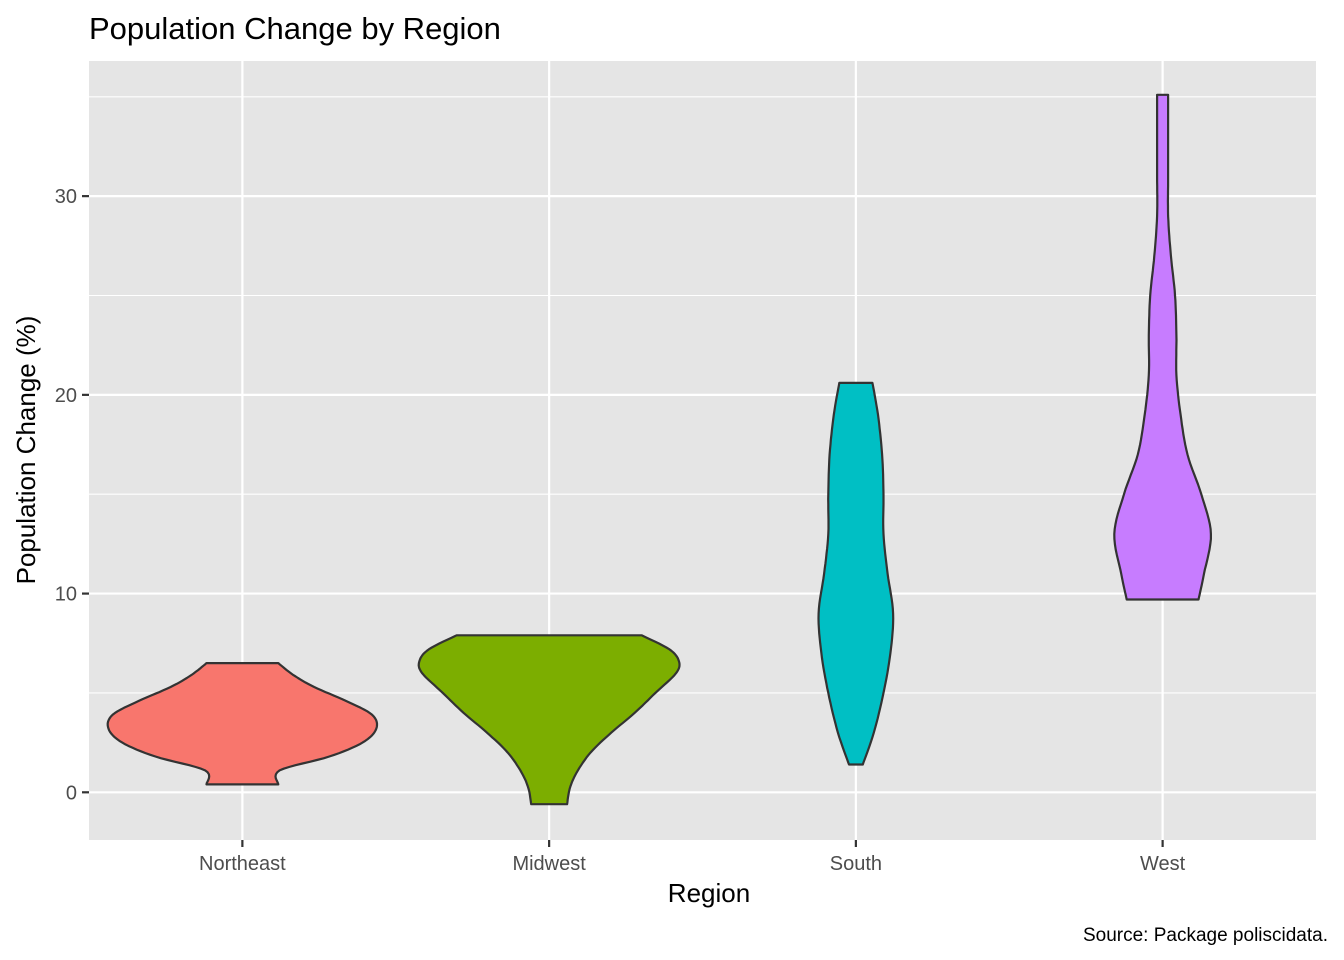 This screenshot has width=1344, height=960. What do you see at coordinates (71, 793) in the screenshot?
I see `y-tick-label: 0` at bounding box center [71, 793].